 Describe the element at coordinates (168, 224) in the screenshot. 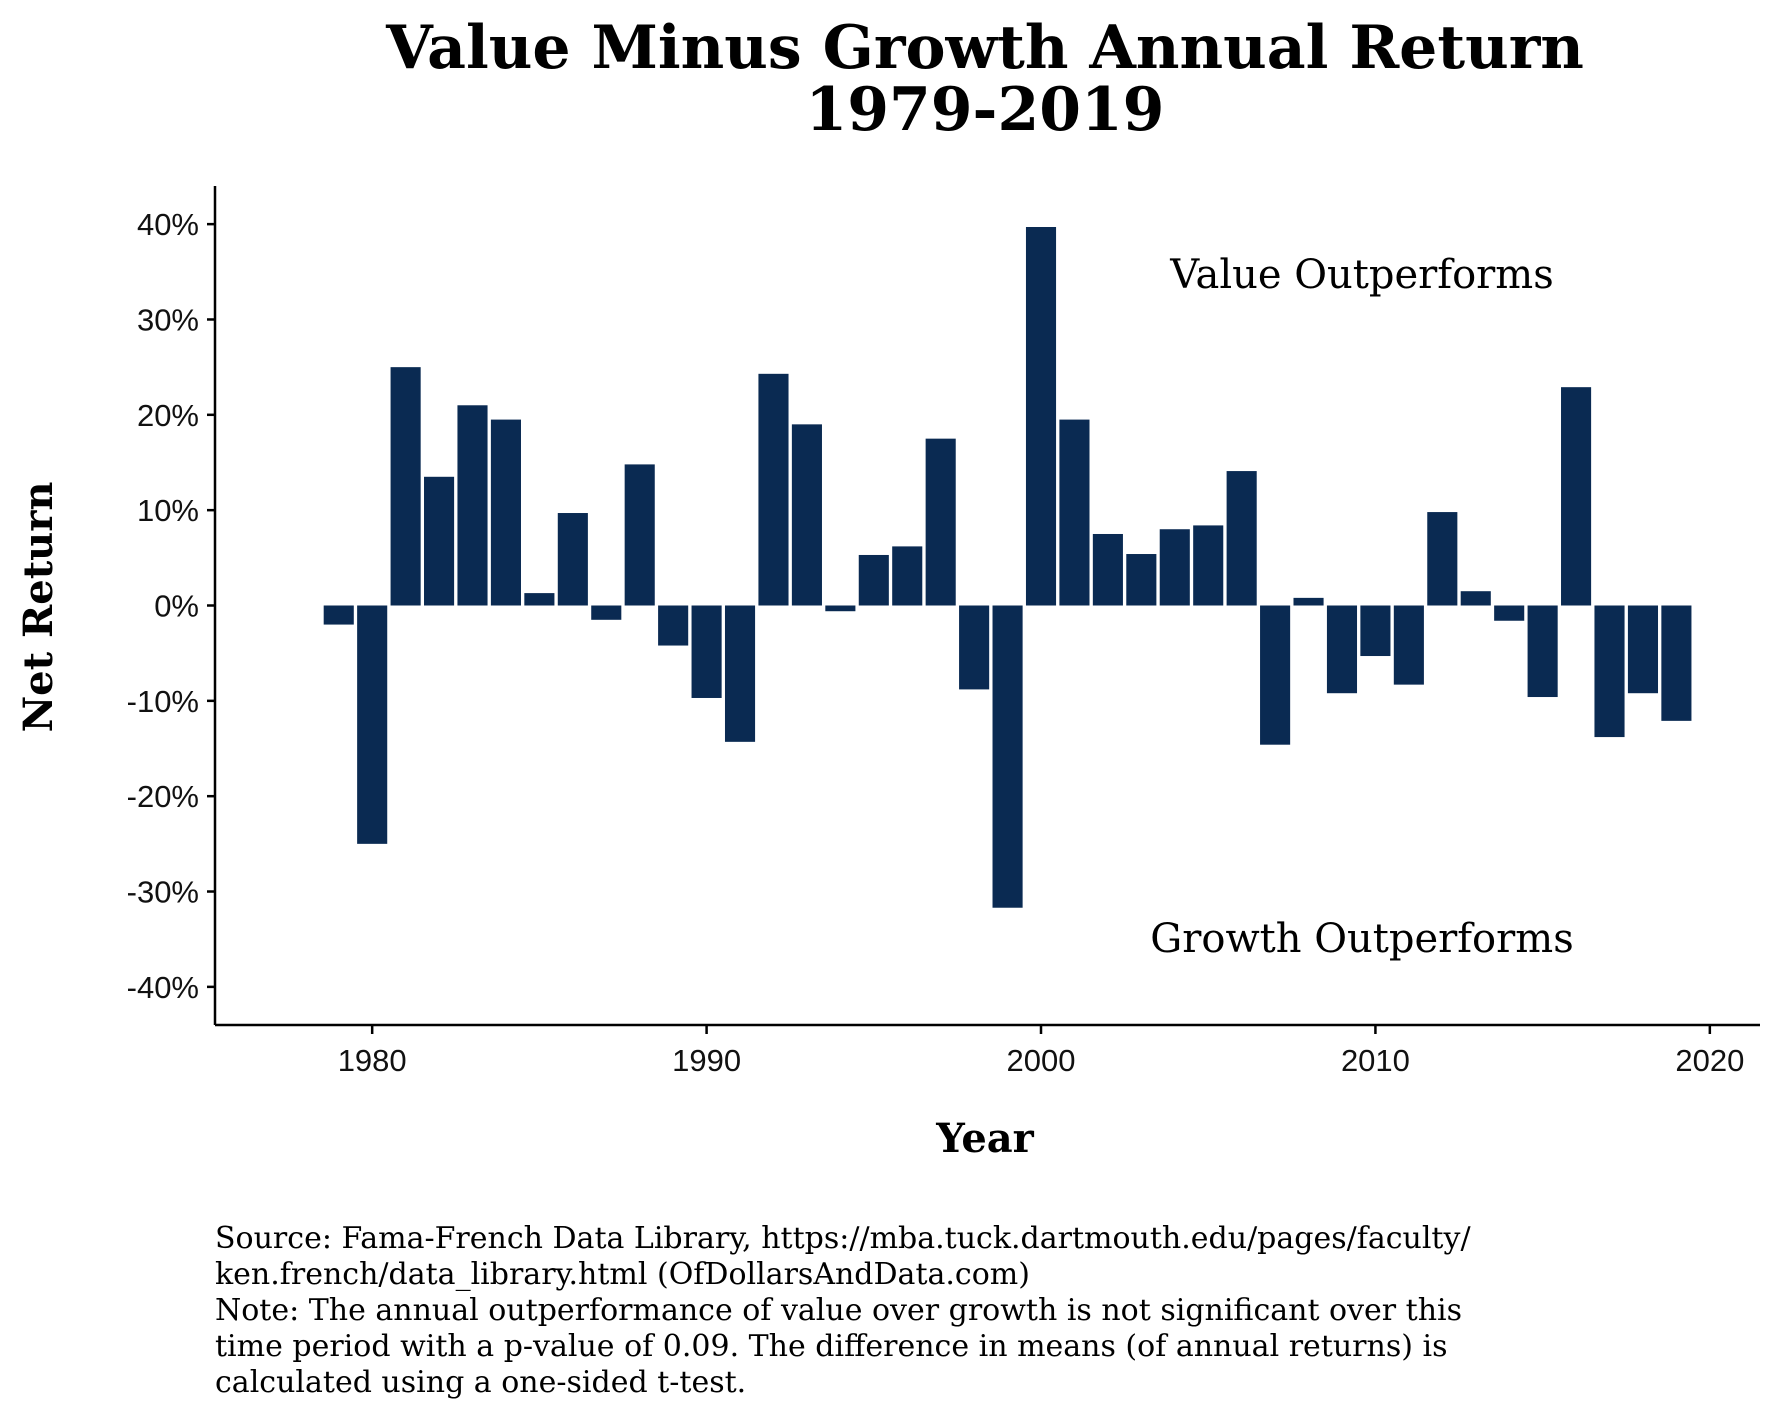

I see `y-tick-label: 40%` at that location.